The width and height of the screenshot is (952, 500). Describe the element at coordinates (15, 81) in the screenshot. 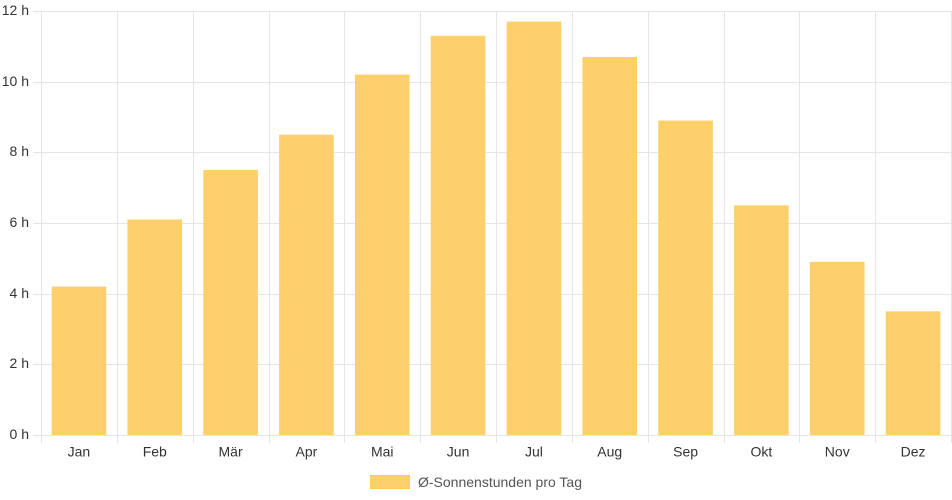

I see `y-tick-label: 10 h` at that location.